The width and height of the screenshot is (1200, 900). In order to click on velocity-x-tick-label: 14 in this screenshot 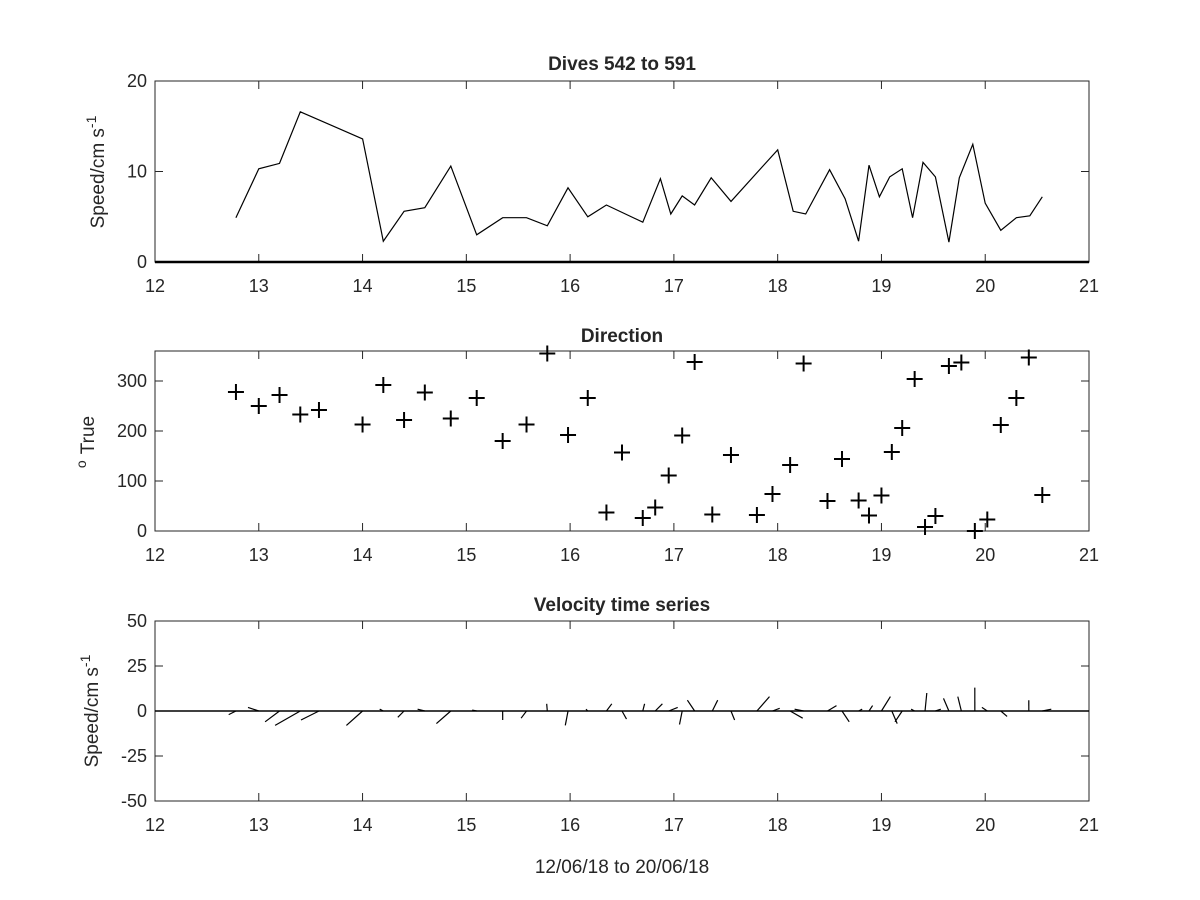, I will do `click(363, 825)`.